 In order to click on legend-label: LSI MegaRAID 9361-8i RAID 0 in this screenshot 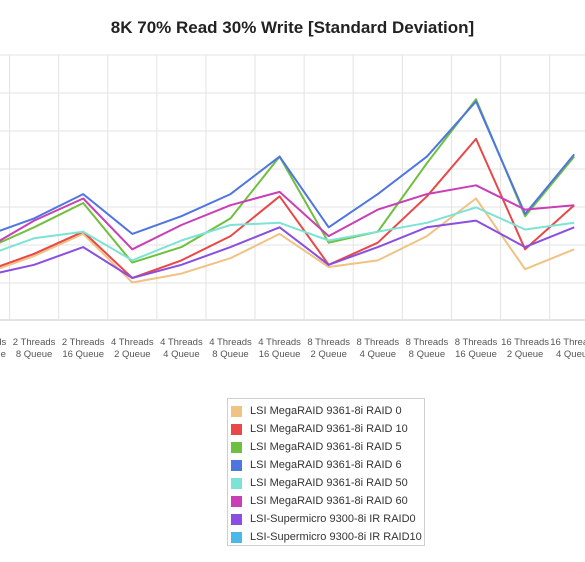, I will do `click(326, 411)`.